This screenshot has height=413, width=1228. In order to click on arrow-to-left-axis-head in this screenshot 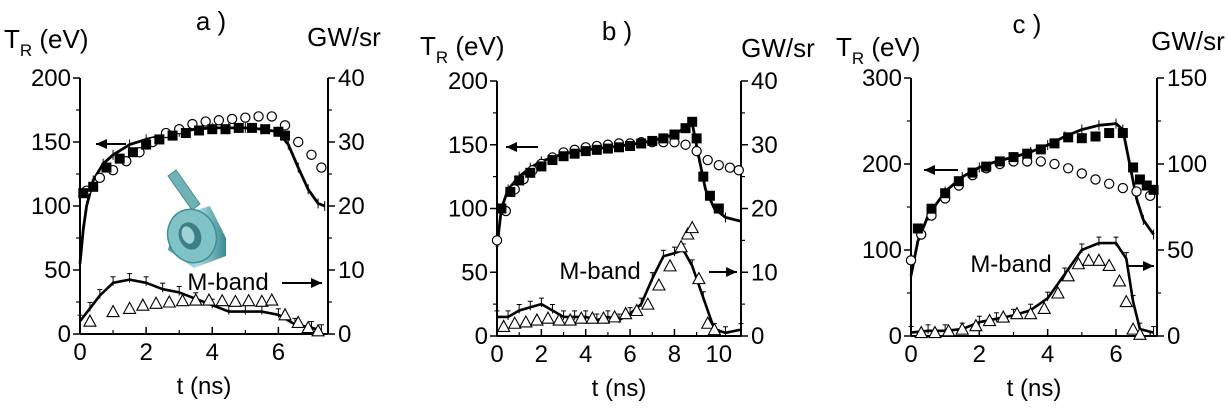, I will do `click(101, 144)`.